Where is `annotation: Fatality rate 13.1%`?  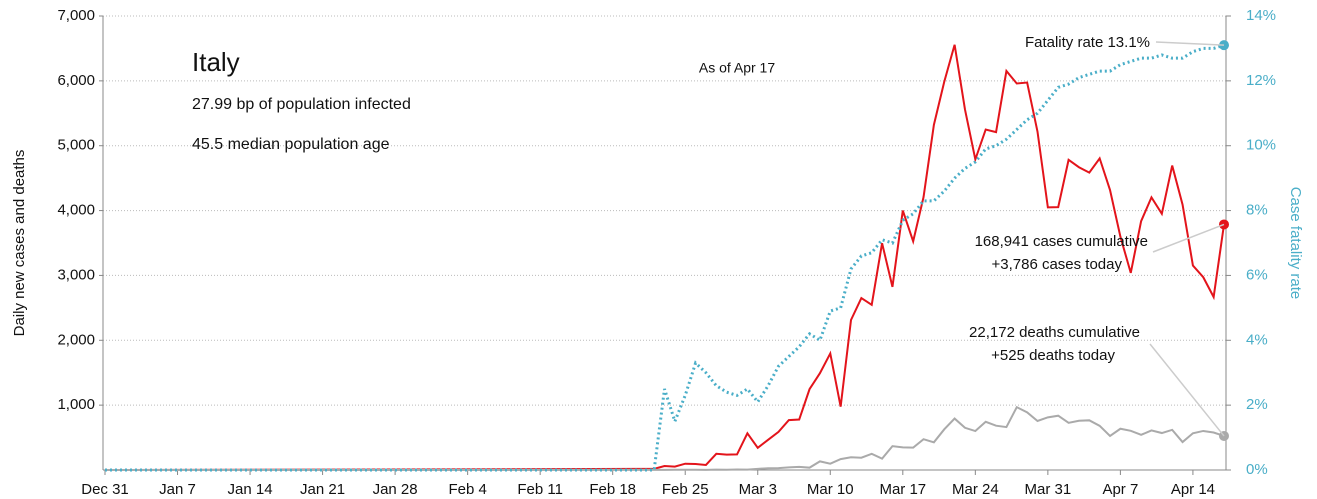 annotation: Fatality rate 13.1% is located at coordinates (1087, 42).